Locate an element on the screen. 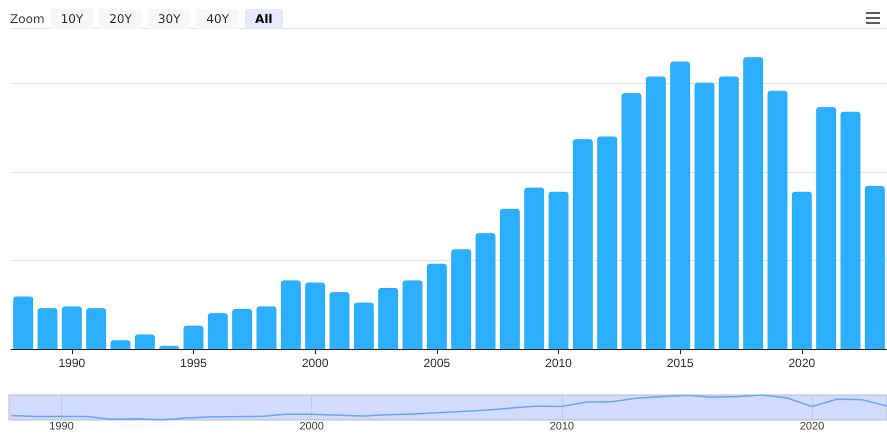 Image resolution: width=887 pixels, height=434 pixels. text: 40Y is located at coordinates (218, 19).